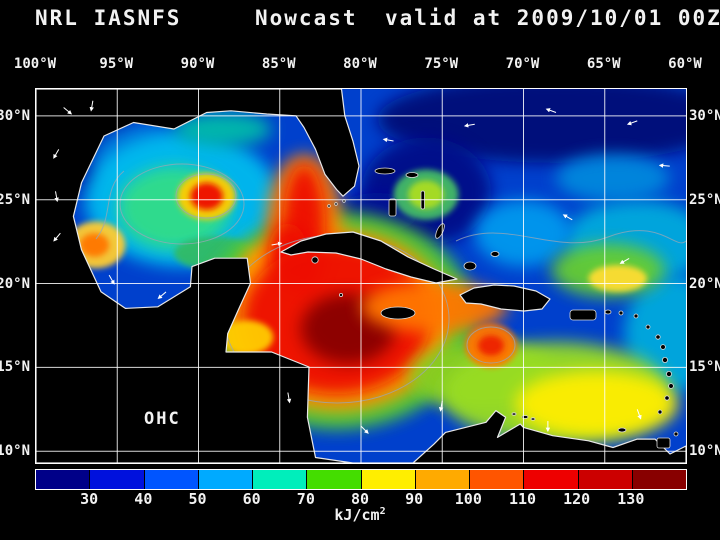 The width and height of the screenshot is (720, 540). I want to click on colorbar-tick-label: 100, so click(468, 499).